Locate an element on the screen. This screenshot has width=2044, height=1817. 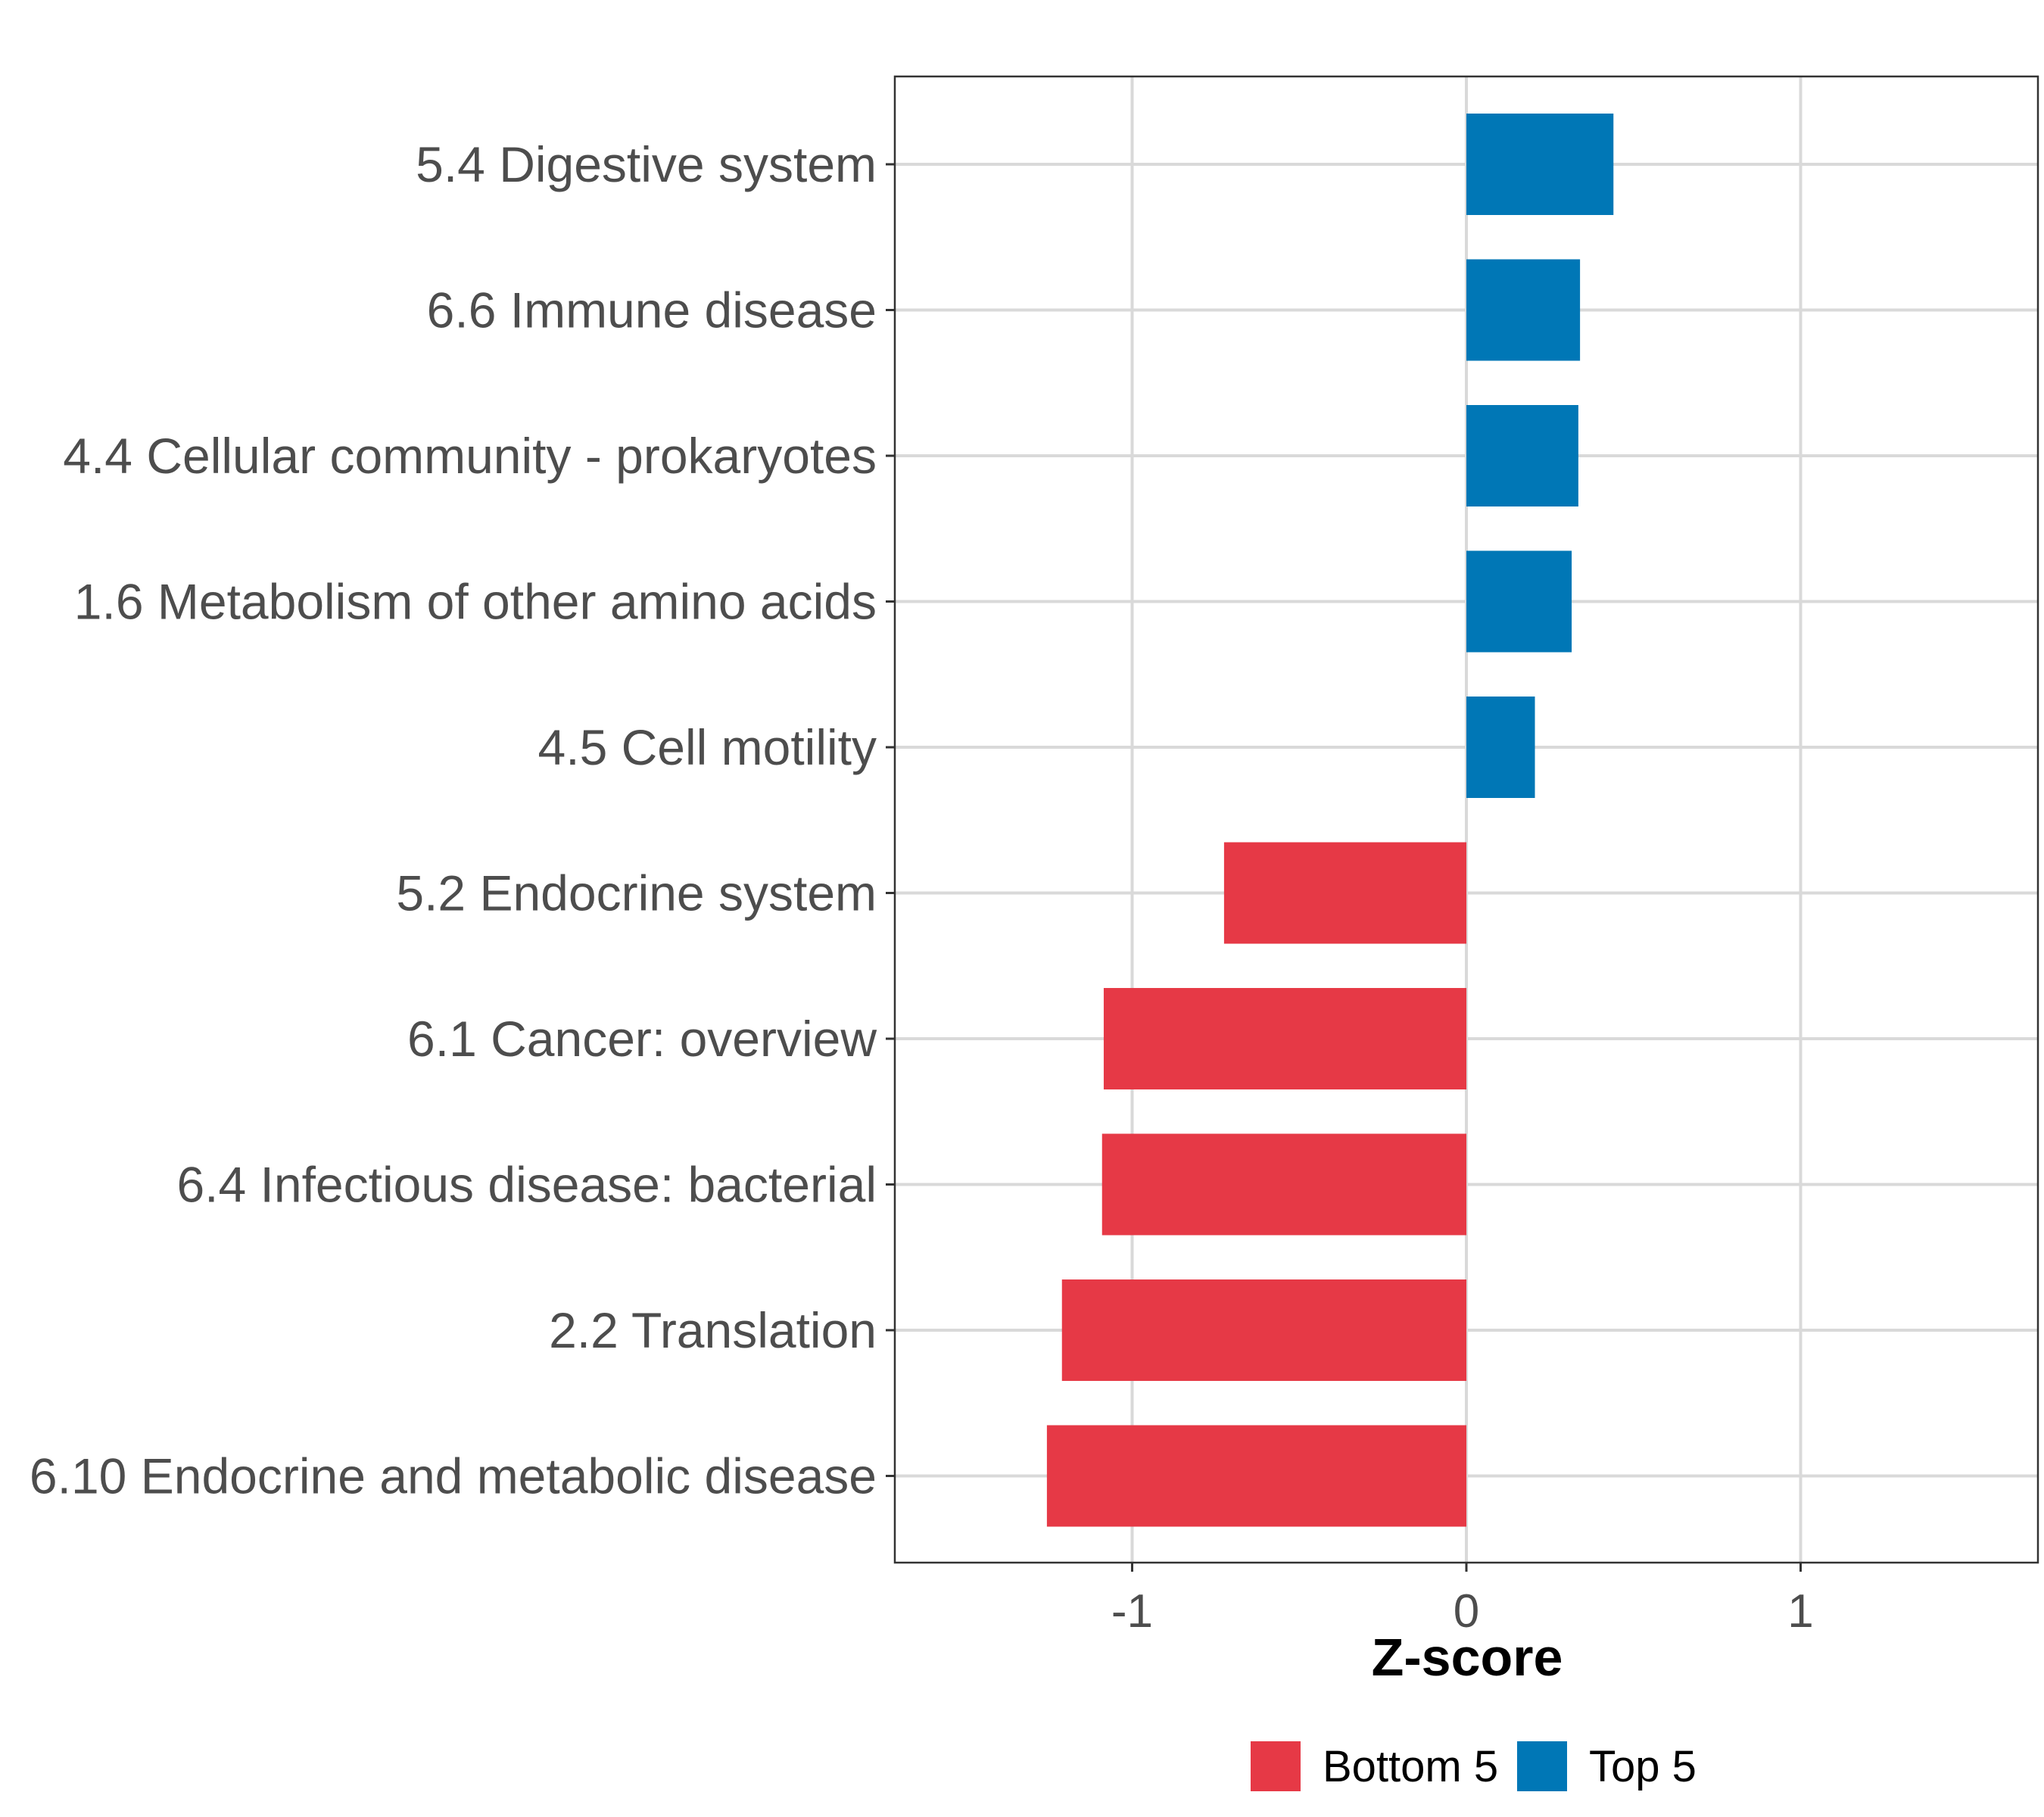
y-tick-label-1-6-metabolism-of-other-amino-acids: 1.6 Metabolism of other amino acids is located at coordinates (476, 602).